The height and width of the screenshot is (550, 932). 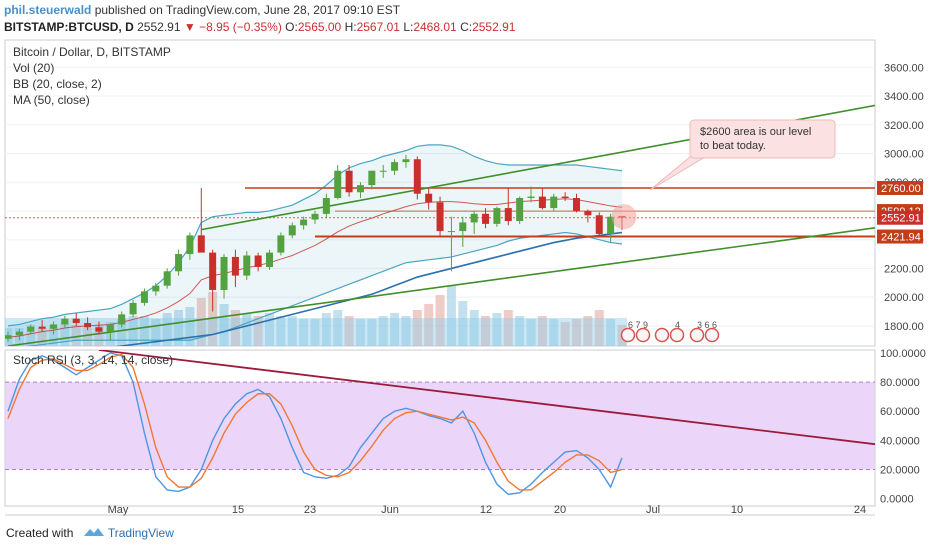 I want to click on price-tick-label: 3000.00, so click(x=904, y=154).